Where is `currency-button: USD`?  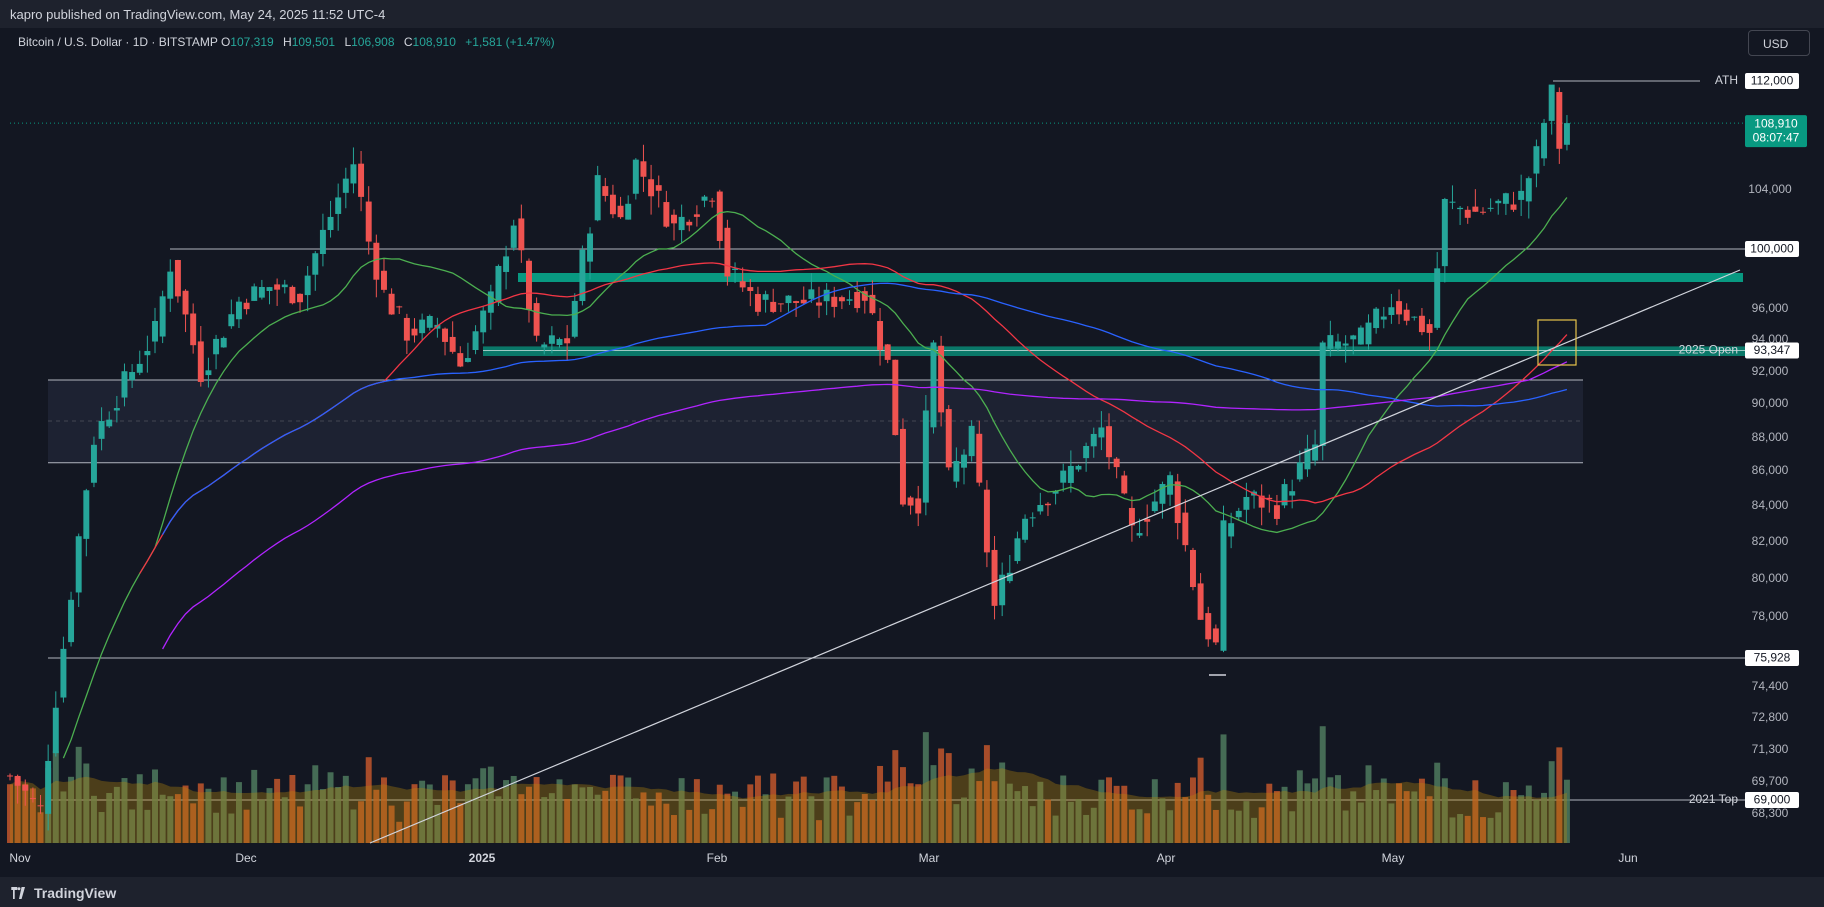
currency-button: USD is located at coordinates (1779, 43).